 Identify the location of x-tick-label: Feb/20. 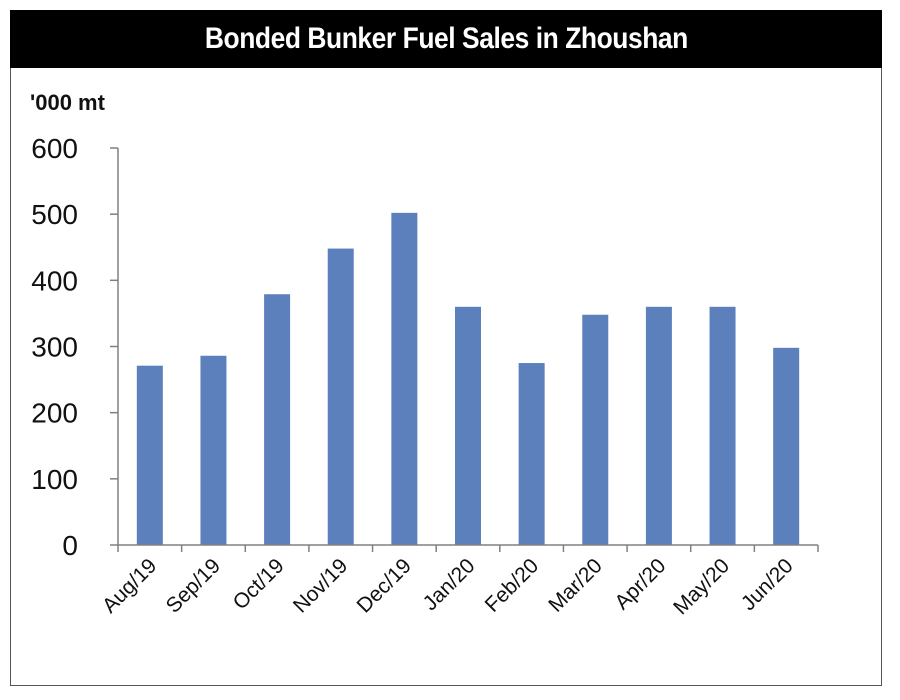
(512, 585).